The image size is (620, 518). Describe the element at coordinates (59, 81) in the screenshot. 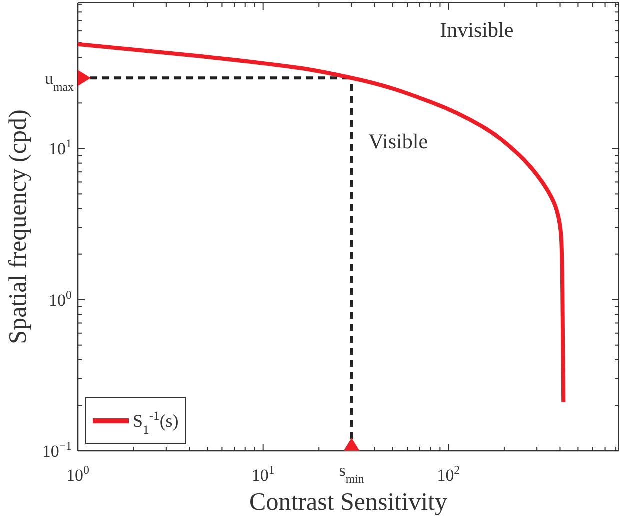

I see `ref-line-label: u$_{max}$` at that location.